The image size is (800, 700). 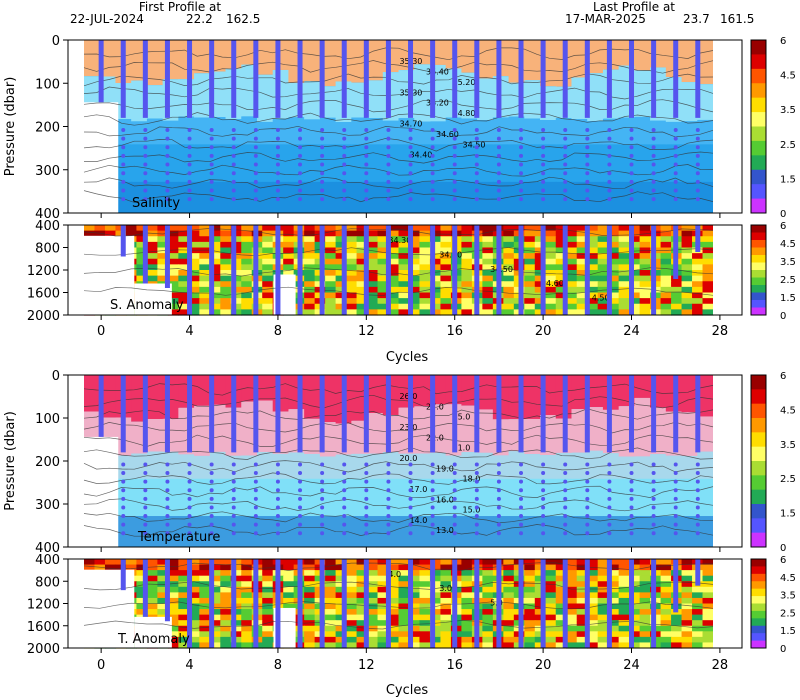 I want to click on colorbar-tick-label: 4.5, so click(x=788, y=578).